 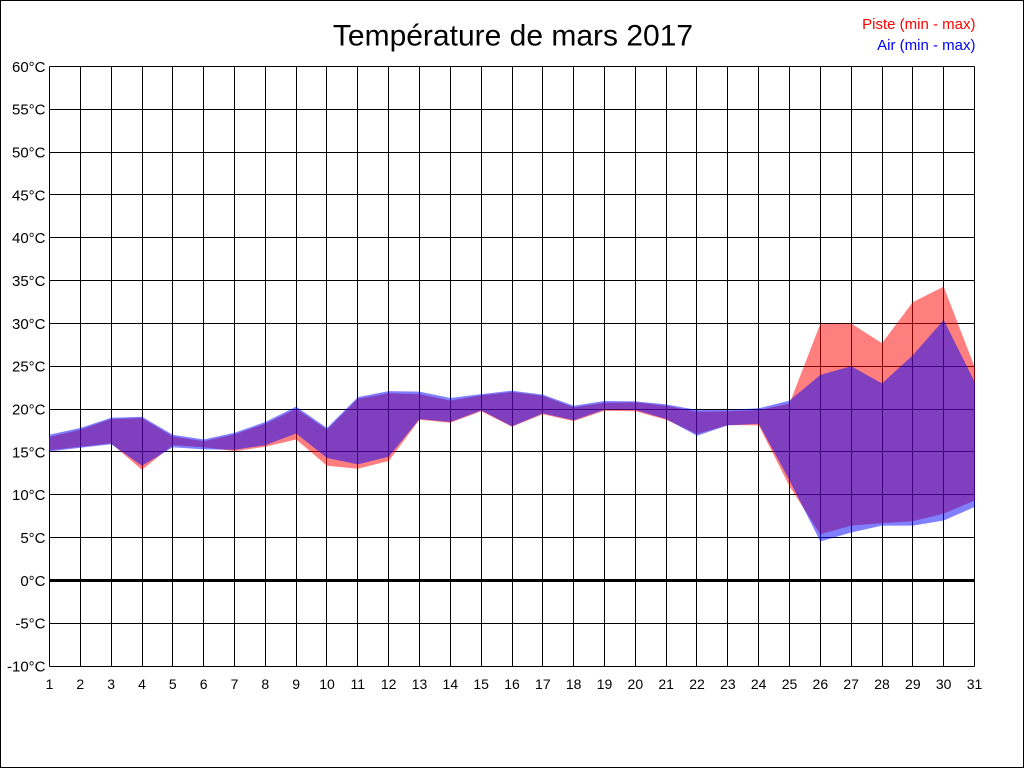 I want to click on svg-text: 20°C, so click(x=29, y=410).